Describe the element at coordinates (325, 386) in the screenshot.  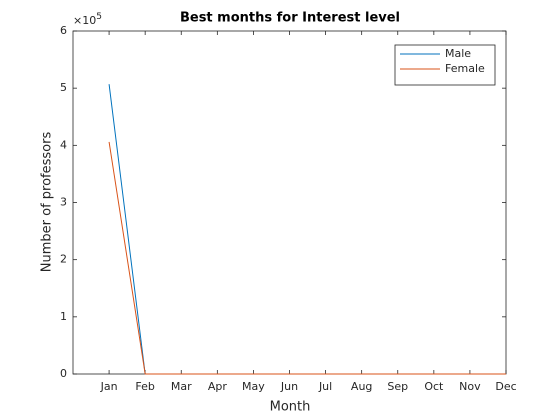
I see `x-tick-label: Jul` at that location.